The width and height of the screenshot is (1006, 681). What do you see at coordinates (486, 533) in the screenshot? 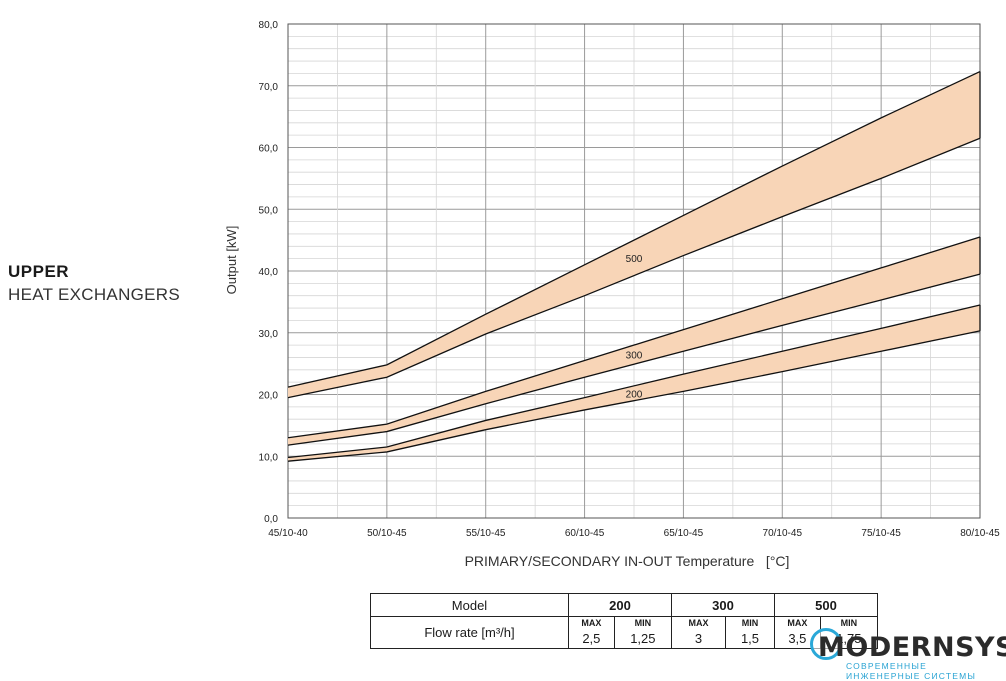
I see `x-tick-label: 55/10-45` at bounding box center [486, 533].